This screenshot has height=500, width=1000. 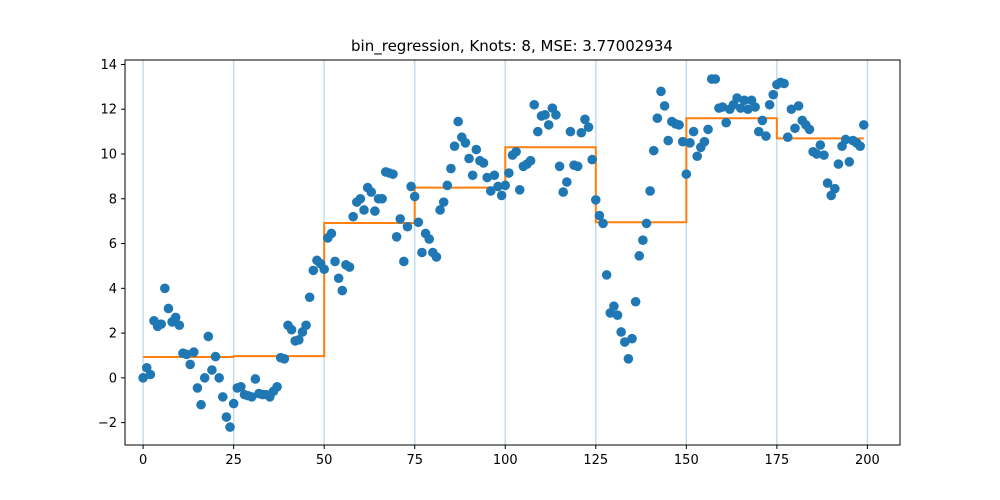 What do you see at coordinates (143, 460) in the screenshot?
I see `x-tick-label: 0` at bounding box center [143, 460].